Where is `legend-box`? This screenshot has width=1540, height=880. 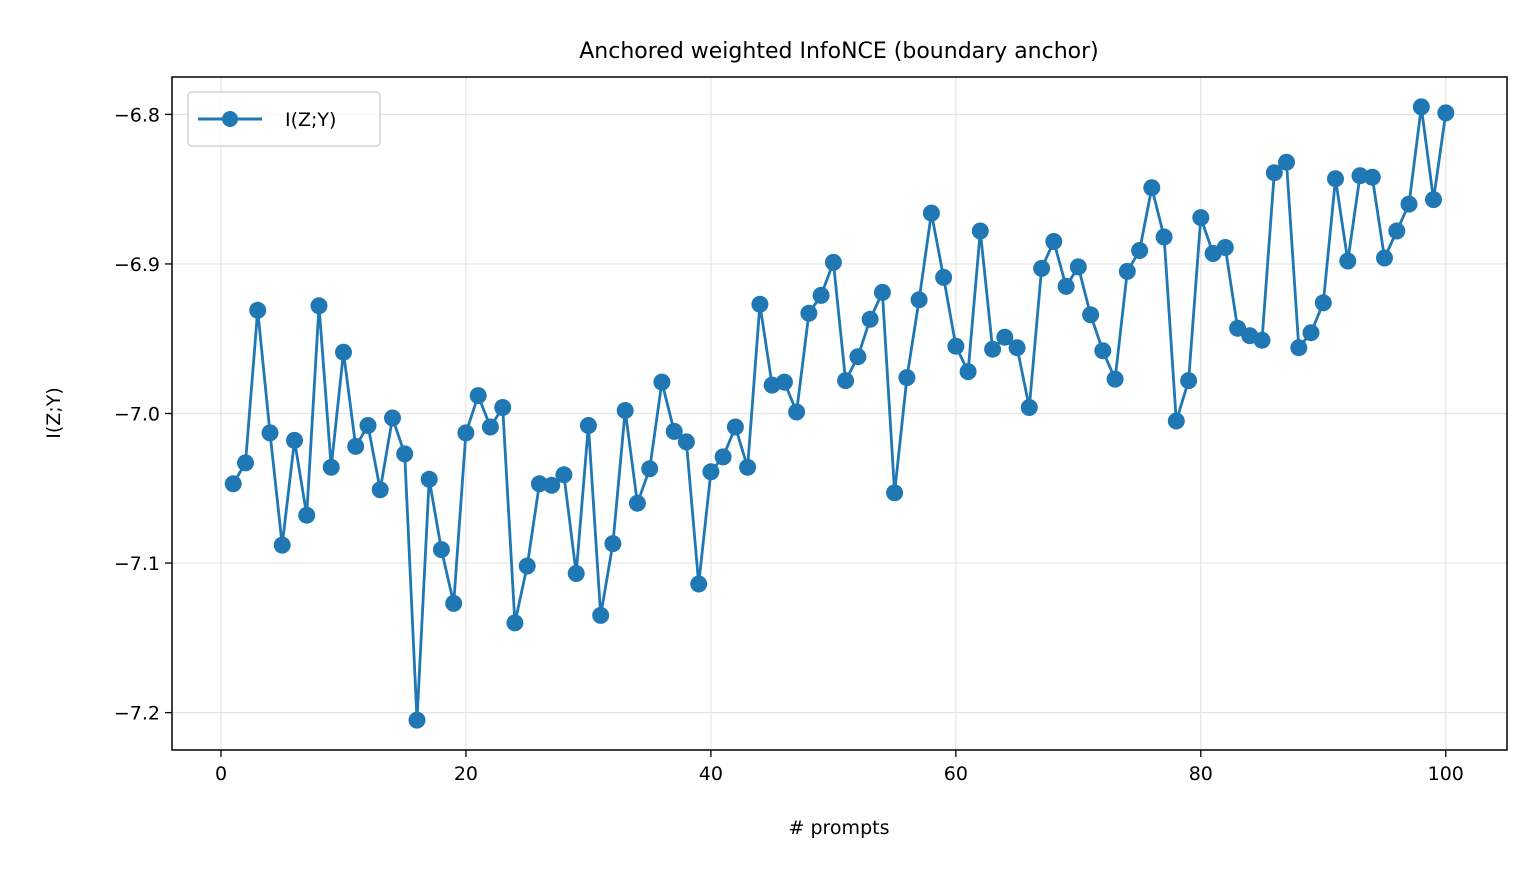 legend-box is located at coordinates (284, 119).